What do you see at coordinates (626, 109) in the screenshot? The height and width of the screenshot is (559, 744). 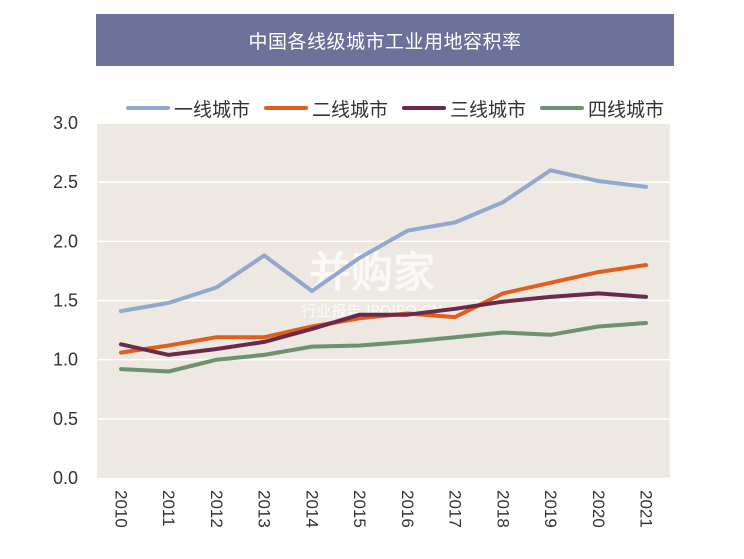 I see `legend-label: 四线城市` at bounding box center [626, 109].